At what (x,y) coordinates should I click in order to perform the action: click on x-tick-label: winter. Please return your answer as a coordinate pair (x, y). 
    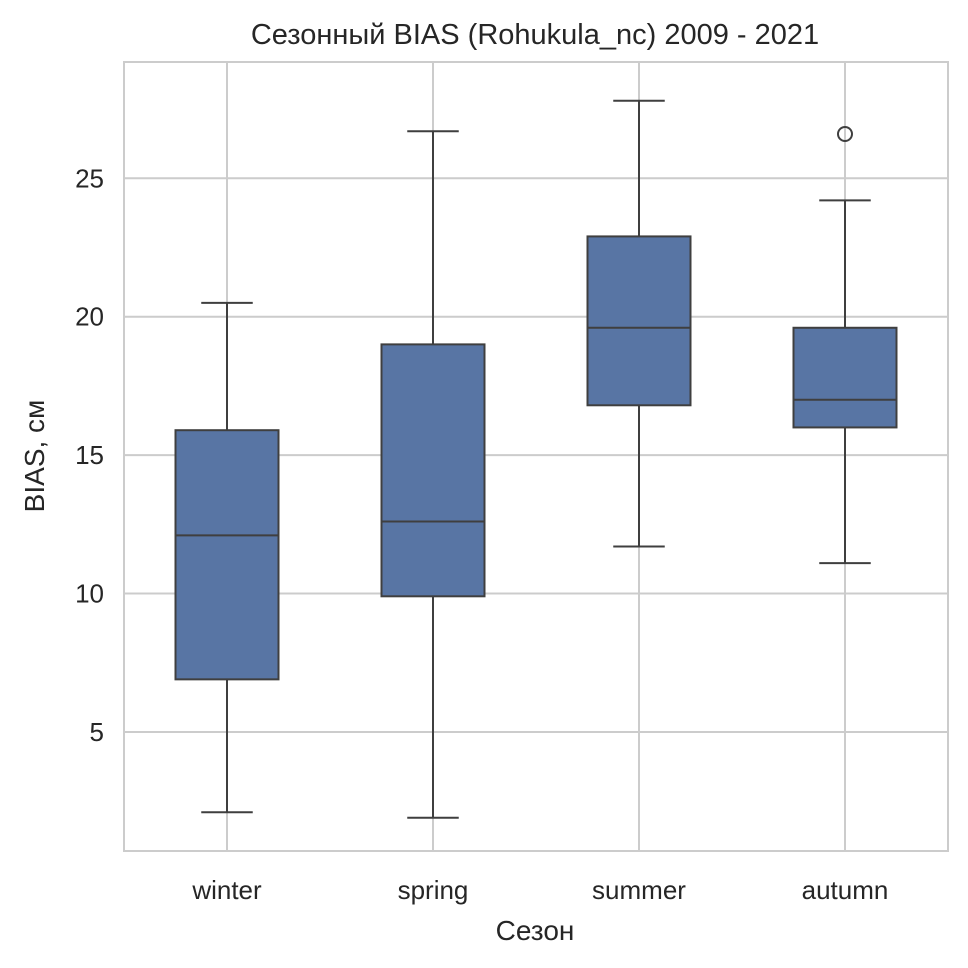
    Looking at the image, I should click on (226, 890).